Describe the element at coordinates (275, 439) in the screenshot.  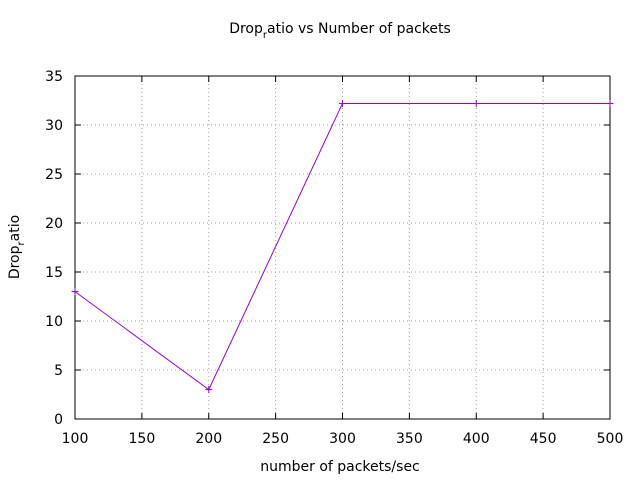
I see `x-tick-label: 250` at that location.